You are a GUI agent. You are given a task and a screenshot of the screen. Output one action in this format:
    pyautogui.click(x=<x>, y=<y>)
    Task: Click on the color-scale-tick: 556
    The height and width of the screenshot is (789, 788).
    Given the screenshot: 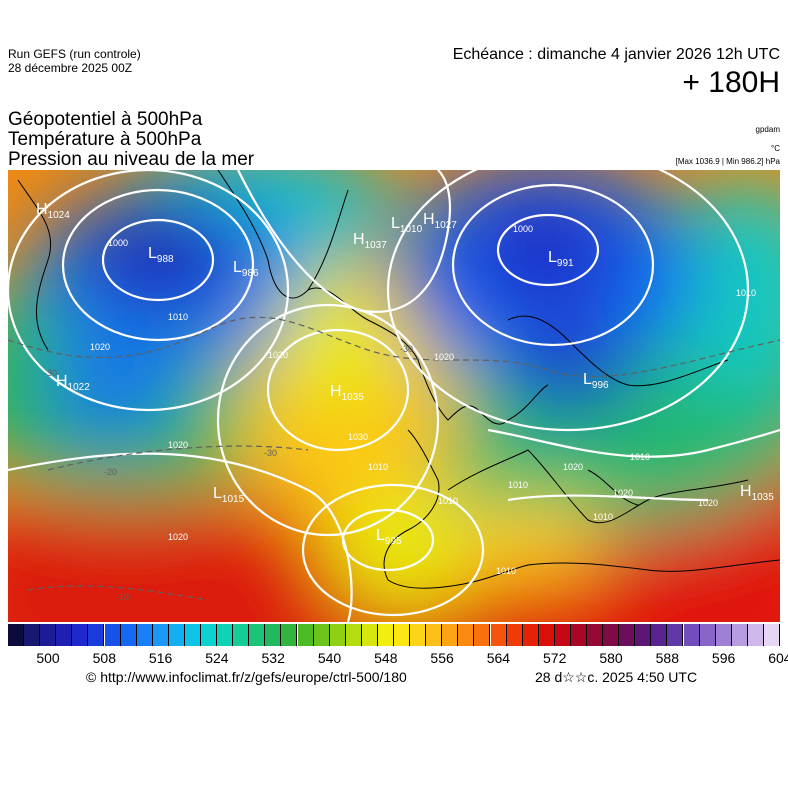 What is the action you would take?
    pyautogui.click(x=442, y=658)
    